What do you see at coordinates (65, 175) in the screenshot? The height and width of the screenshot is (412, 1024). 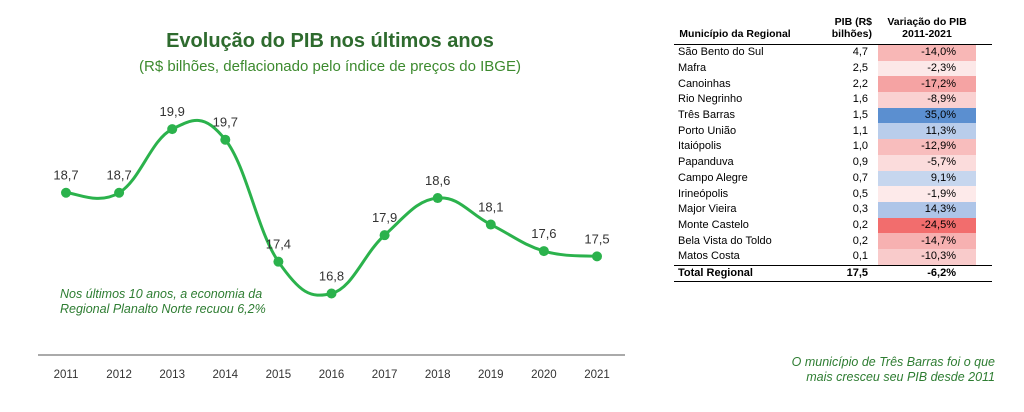 I see `data-label-2011: 18,7` at bounding box center [65, 175].